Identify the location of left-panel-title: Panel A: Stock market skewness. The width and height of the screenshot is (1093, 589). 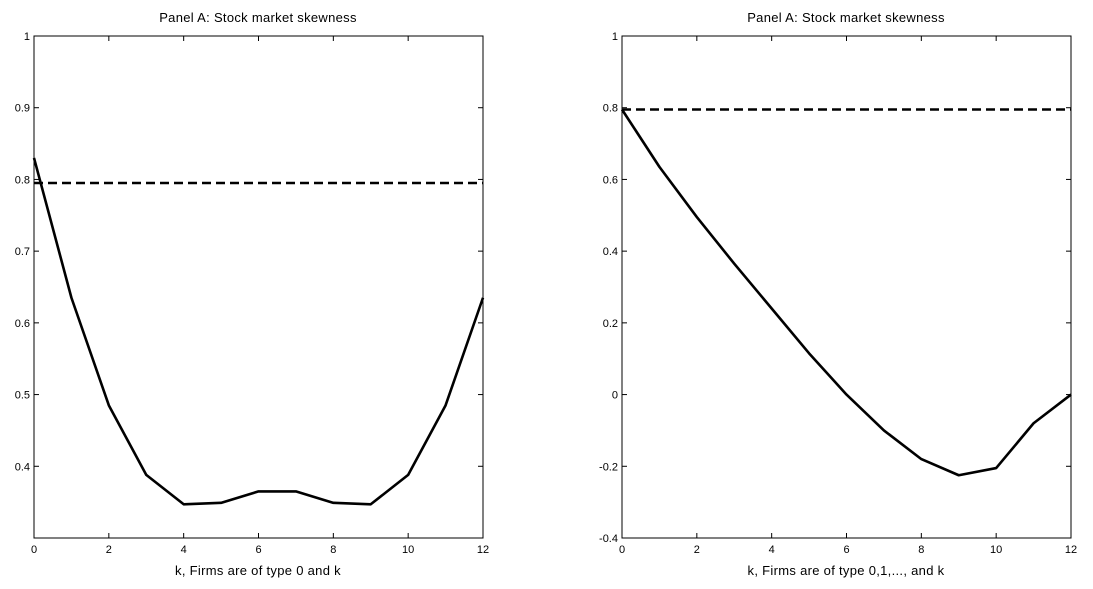
(258, 17).